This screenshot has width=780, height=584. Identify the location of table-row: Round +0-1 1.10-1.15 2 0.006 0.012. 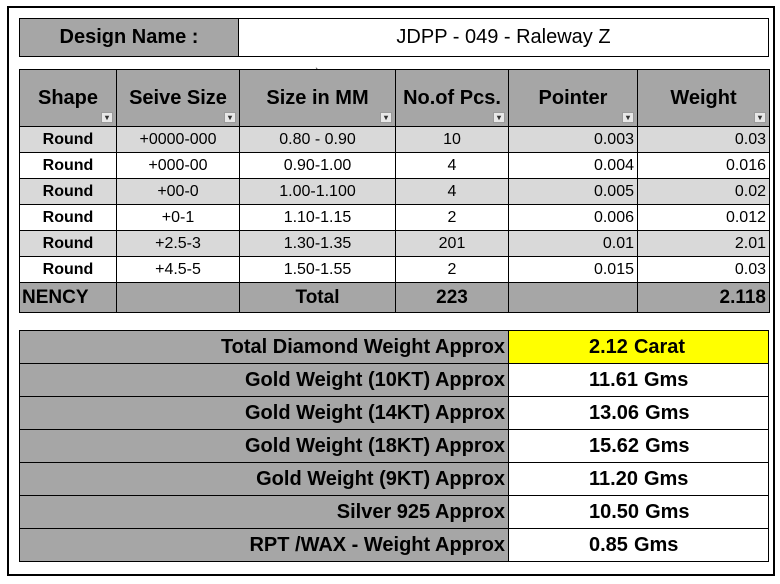
(394, 217).